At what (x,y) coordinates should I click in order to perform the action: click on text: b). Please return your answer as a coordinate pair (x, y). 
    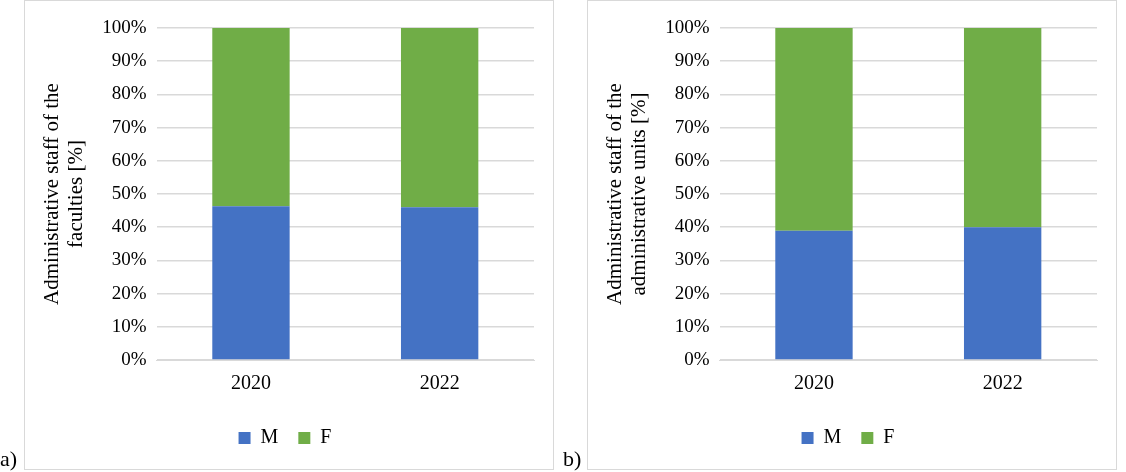
    Looking at the image, I should click on (572, 459).